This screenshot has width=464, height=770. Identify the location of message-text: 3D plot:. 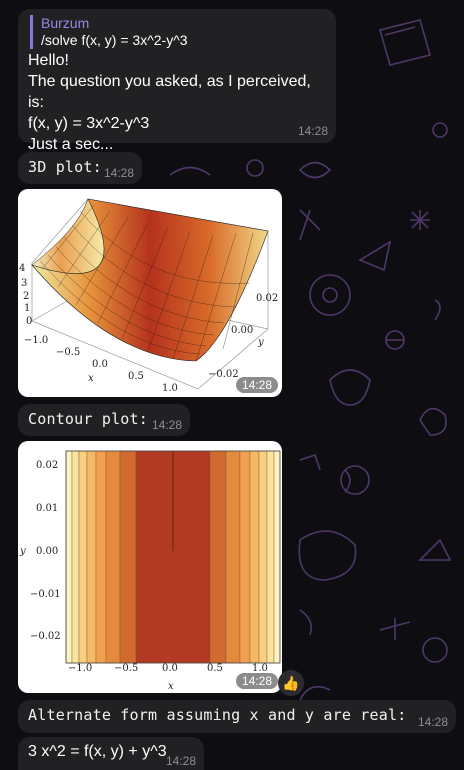
(65, 167).